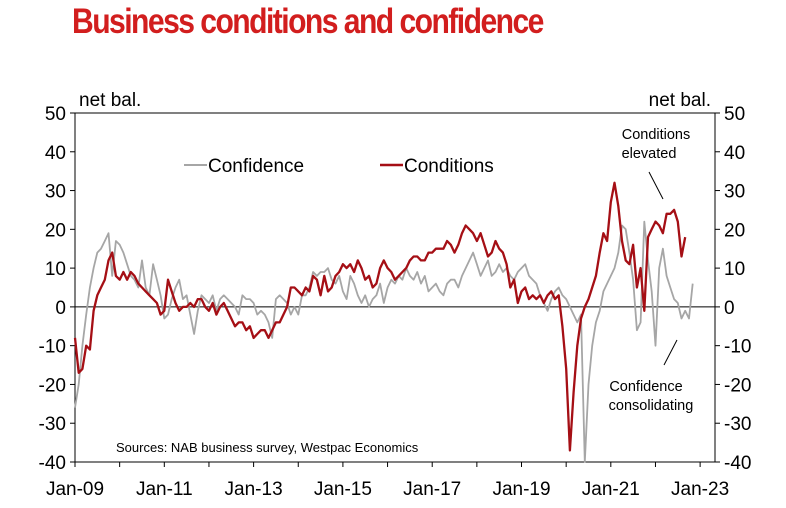 Image resolution: width=786 pixels, height=508 pixels. I want to click on y-tick-label-right: 40, so click(734, 153).